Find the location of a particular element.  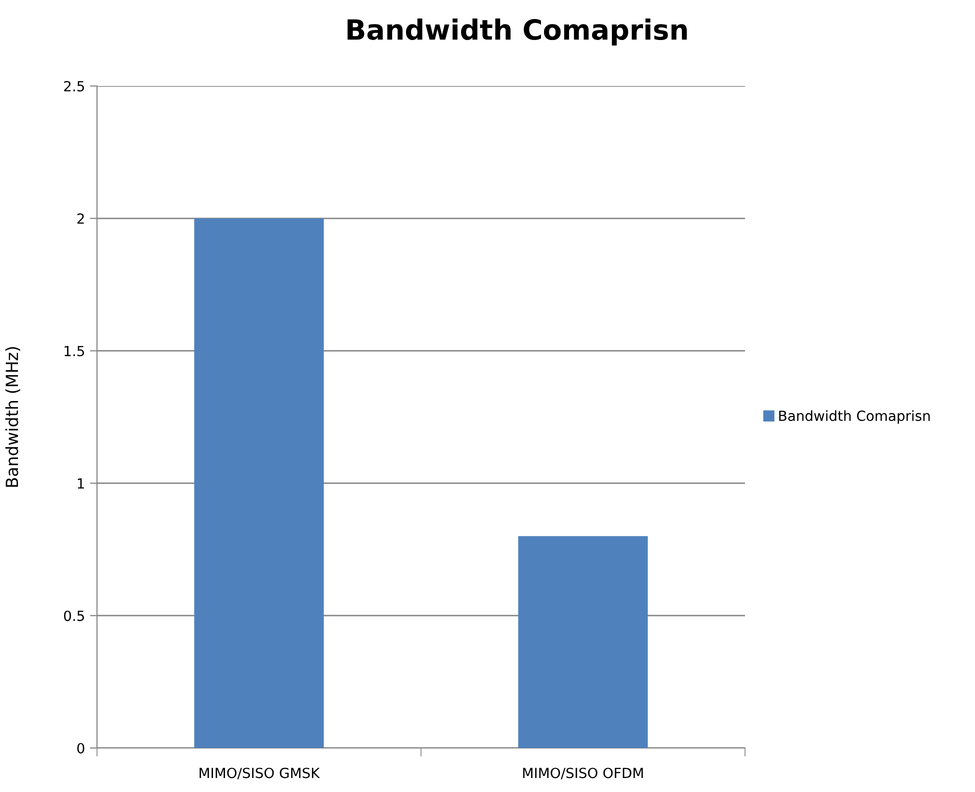

legend-label: Bandwidth Comaprisn is located at coordinates (854, 417).